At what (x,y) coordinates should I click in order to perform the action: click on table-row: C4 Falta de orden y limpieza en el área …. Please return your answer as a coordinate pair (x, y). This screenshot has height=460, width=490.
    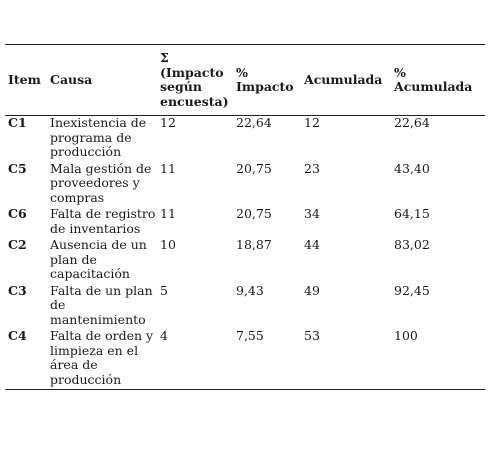
    Looking at the image, I should click on (245, 359).